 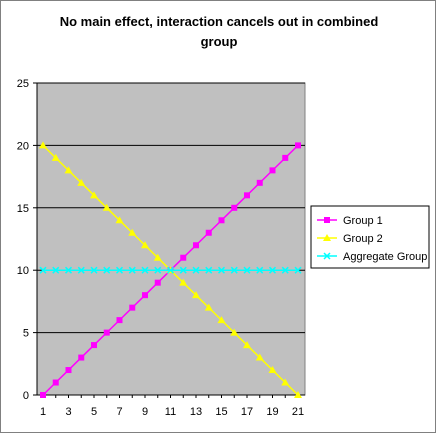 What do you see at coordinates (23, 84) in the screenshot?
I see `y-tick-label: 25` at bounding box center [23, 84].